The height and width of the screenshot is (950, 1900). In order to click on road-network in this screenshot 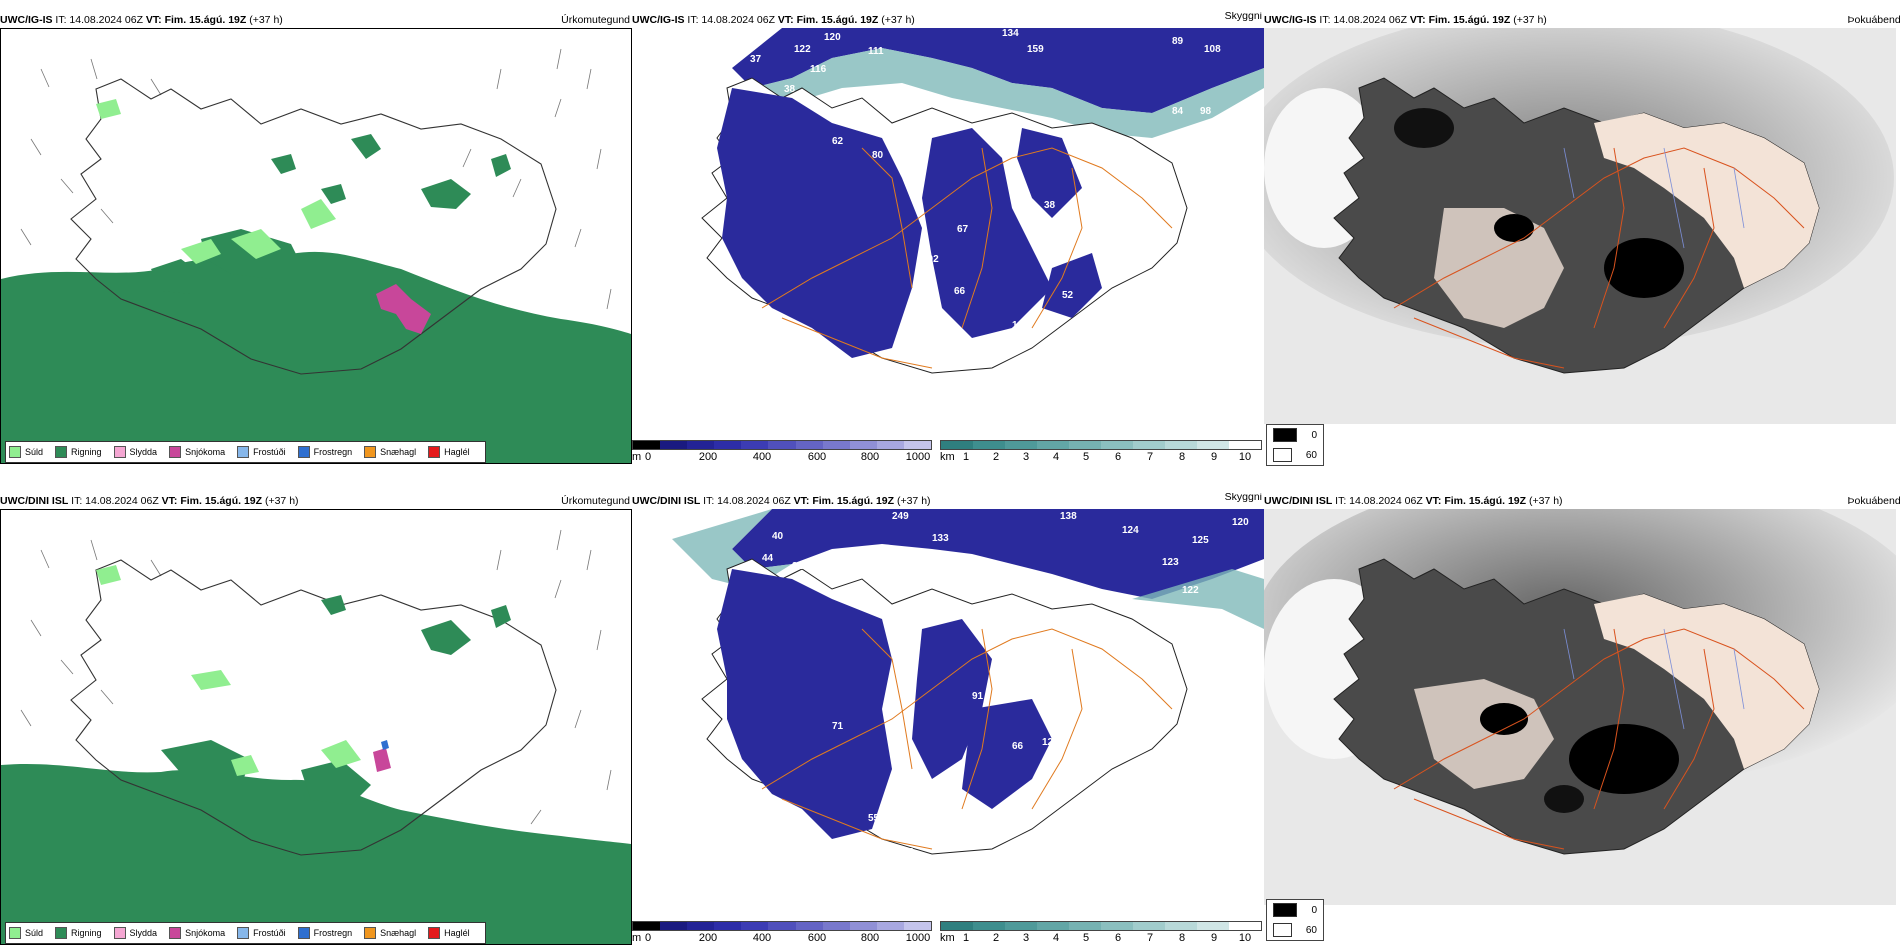, I will do `click(967, 739)`.